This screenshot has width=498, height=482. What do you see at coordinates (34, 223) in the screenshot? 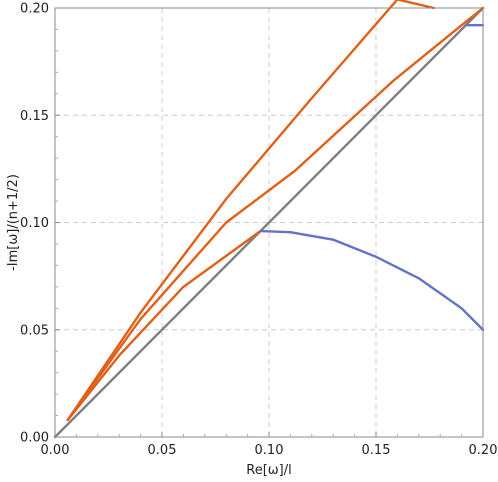
I see `y-tick-label: 0.10` at bounding box center [34, 223].